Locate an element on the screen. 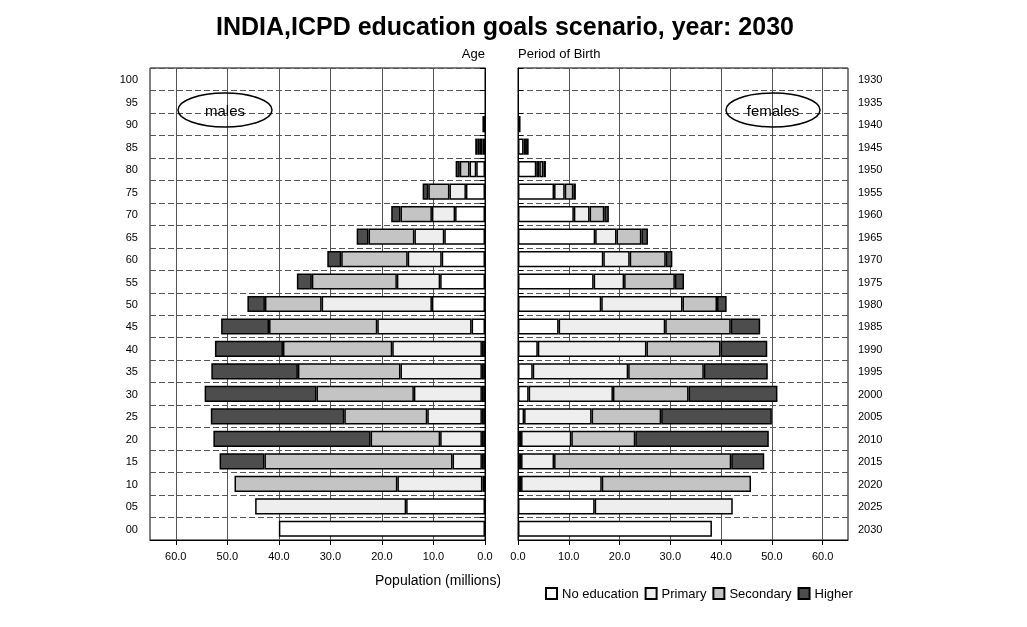 This screenshot has height=627, width=1027. y-tick-label: 2015 is located at coordinates (870, 461).